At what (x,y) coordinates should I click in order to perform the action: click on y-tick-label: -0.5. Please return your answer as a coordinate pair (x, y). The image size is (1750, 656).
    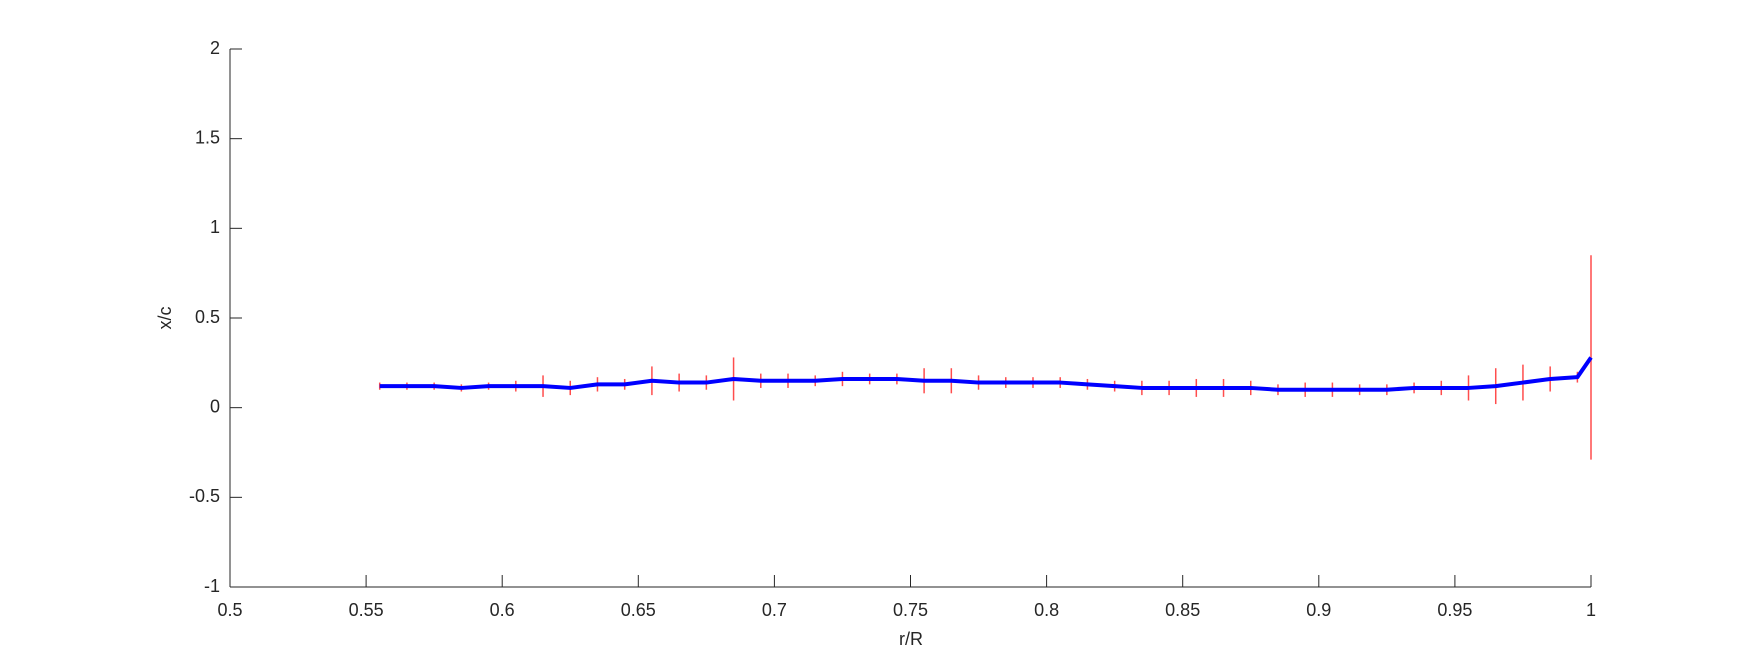
    Looking at the image, I should click on (204, 496).